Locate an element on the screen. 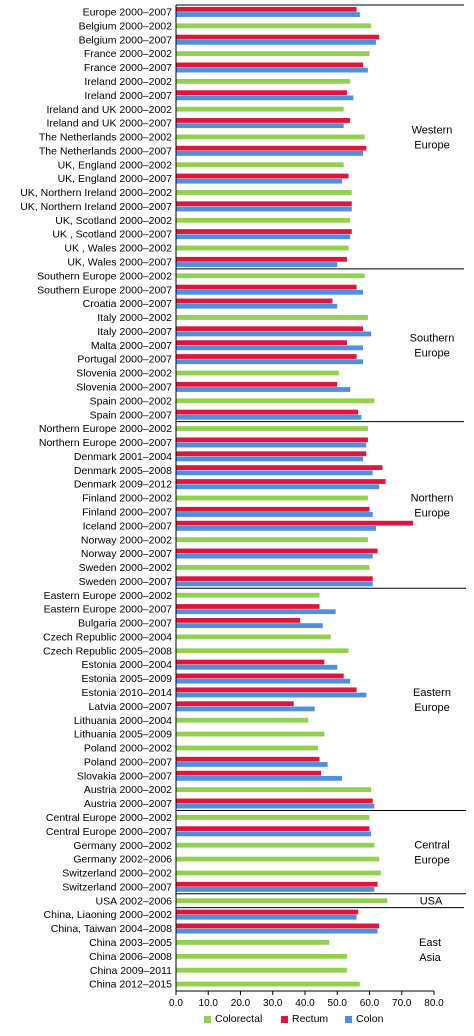 The image size is (474, 1036). category-label: China 2012–2015 is located at coordinates (130, 985).